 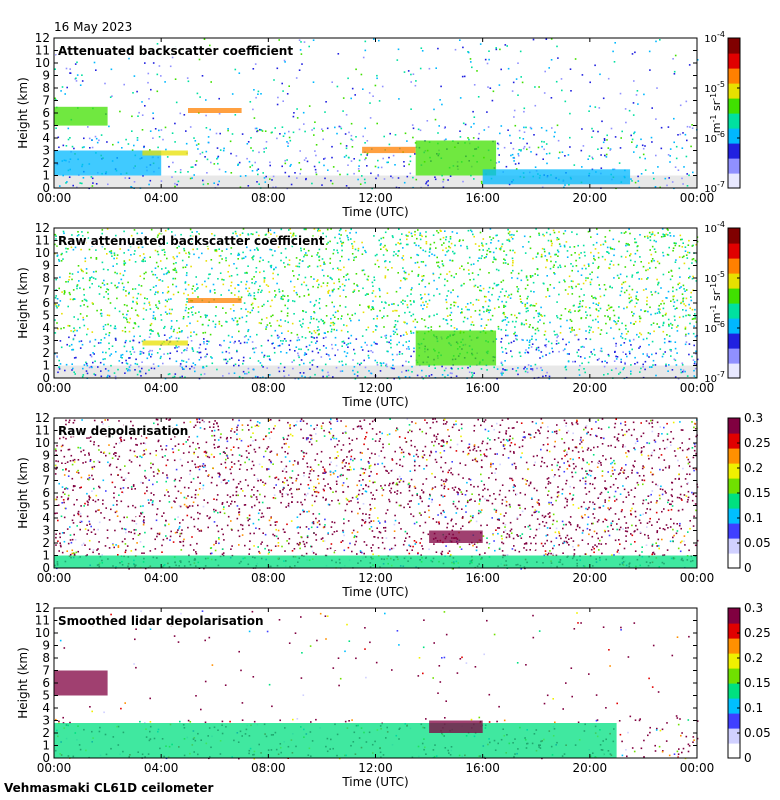 I want to click on colorbar-unit-label: m-1 sr-1, so click(x=716, y=303).